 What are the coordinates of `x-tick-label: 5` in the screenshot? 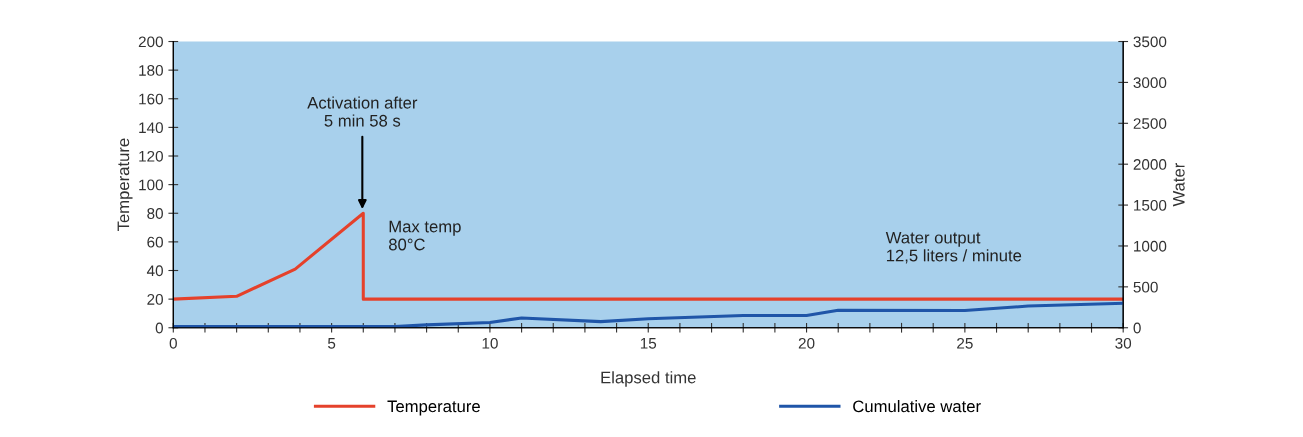 It's located at (331, 343).